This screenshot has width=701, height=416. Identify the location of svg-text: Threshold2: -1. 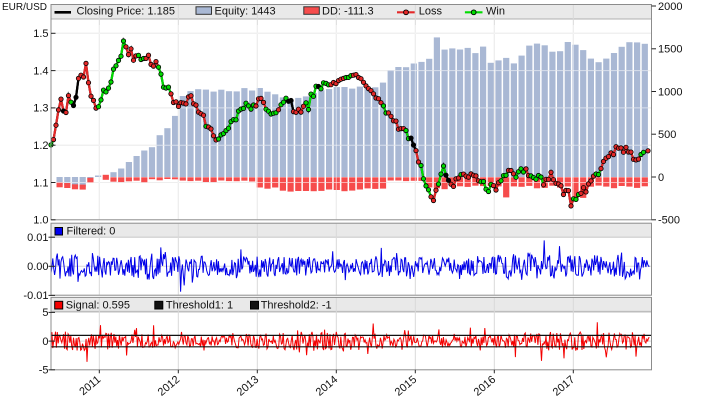
(296, 306).